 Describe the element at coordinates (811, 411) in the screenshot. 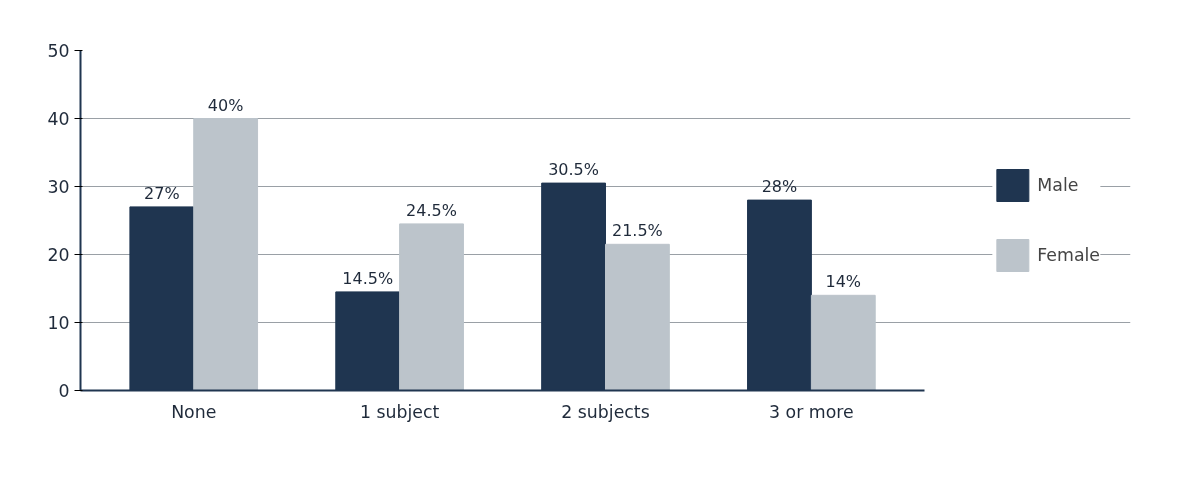

I see `x-tick-label: 3 or more` at that location.